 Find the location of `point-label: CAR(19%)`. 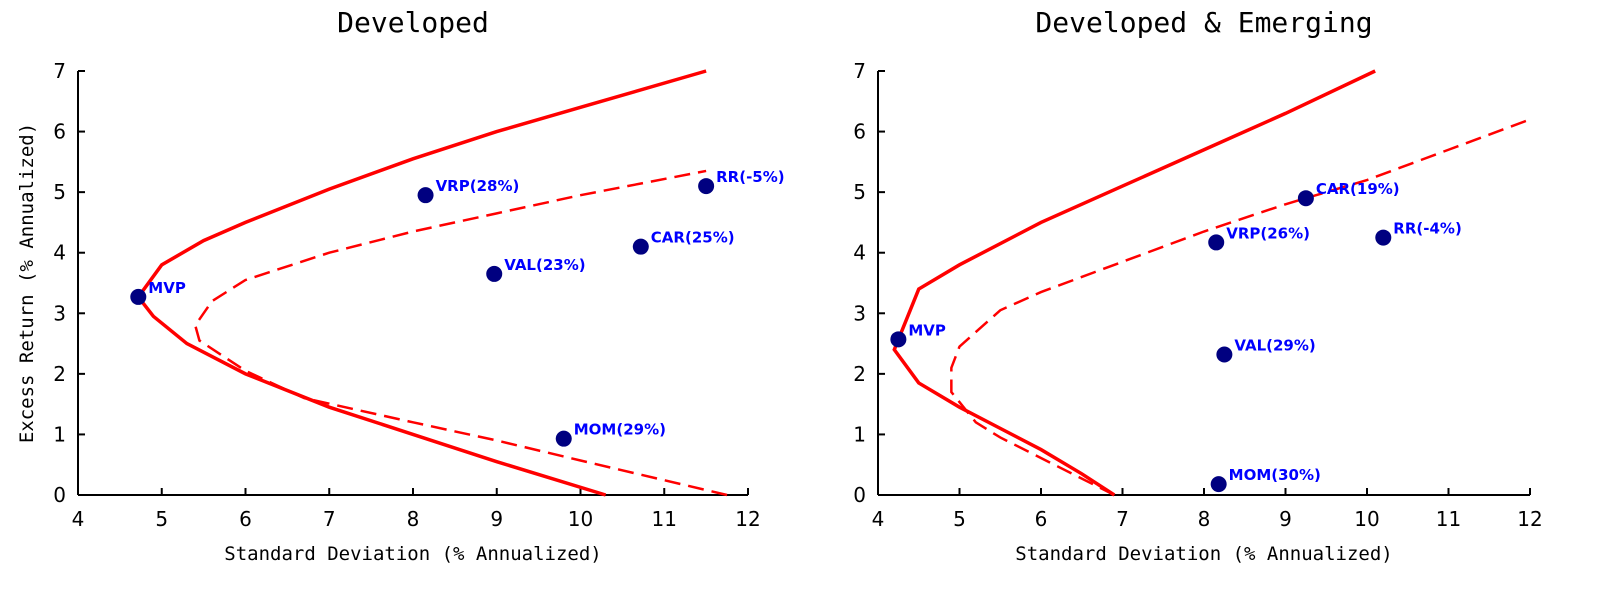

point-label: CAR(19%) is located at coordinates (1358, 189).